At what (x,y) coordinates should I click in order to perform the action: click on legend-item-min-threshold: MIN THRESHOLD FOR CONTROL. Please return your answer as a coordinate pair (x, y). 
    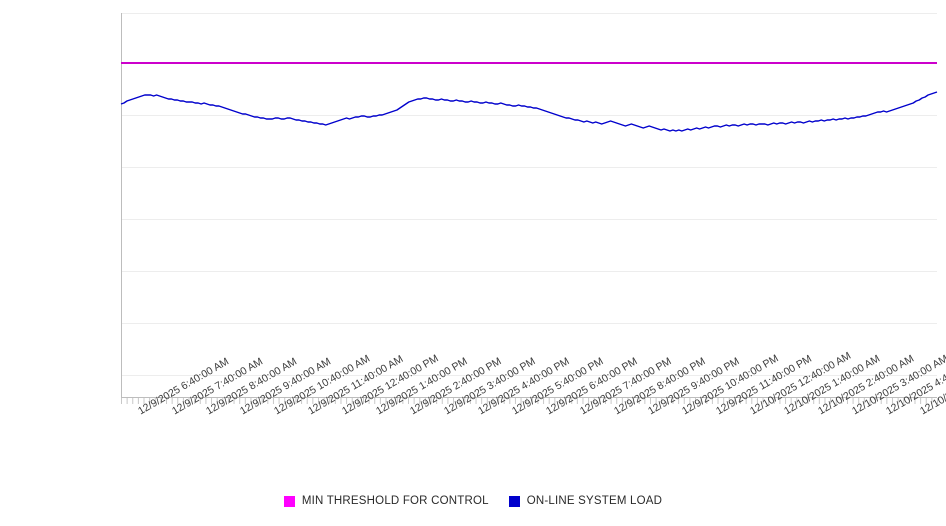
    Looking at the image, I should click on (386, 501).